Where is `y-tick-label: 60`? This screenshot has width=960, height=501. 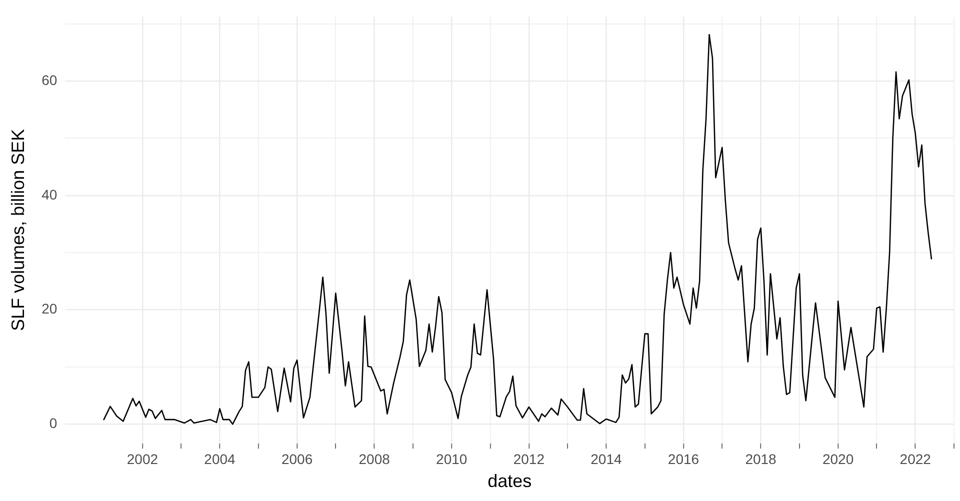 y-tick-label: 60 is located at coordinates (50, 80).